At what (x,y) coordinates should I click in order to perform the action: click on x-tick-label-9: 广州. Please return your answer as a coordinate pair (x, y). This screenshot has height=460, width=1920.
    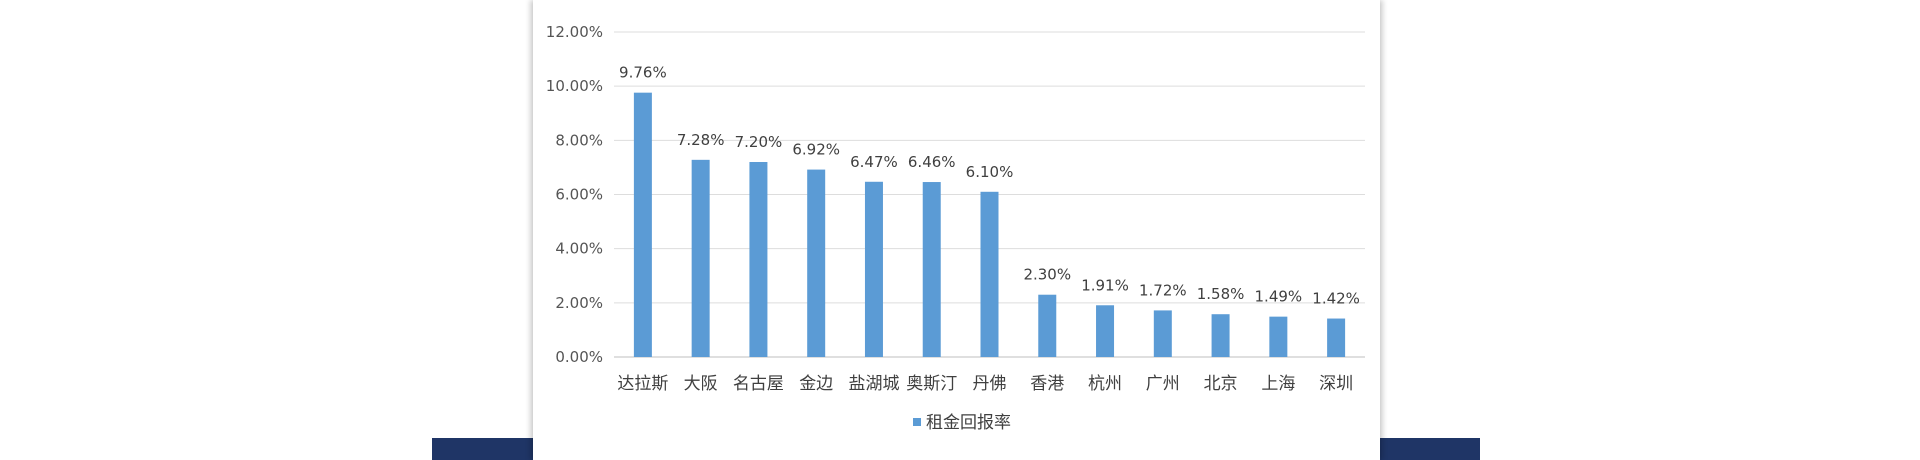
    Looking at the image, I should click on (1163, 384).